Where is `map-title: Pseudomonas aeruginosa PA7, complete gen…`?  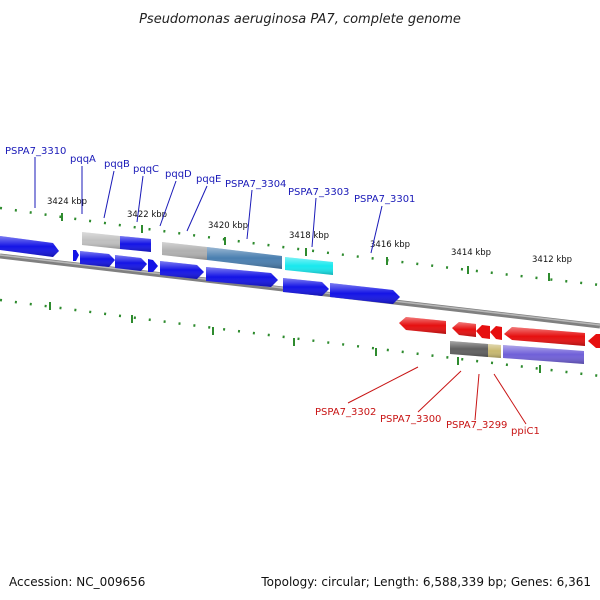 map-title: Pseudomonas aeruginosa PA7, complete gen… is located at coordinates (300, 19).